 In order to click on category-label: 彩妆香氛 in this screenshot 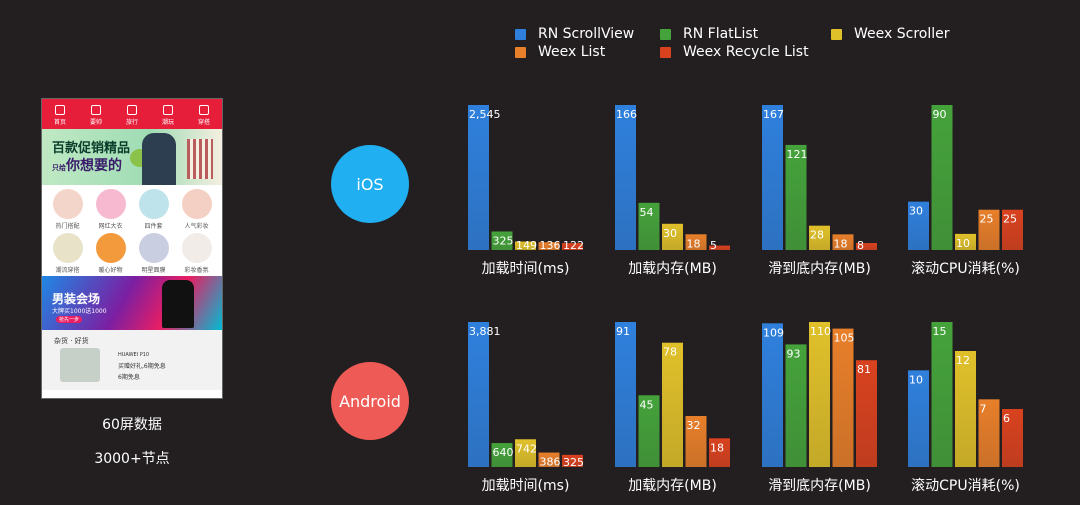, I will do `click(196, 270)`.